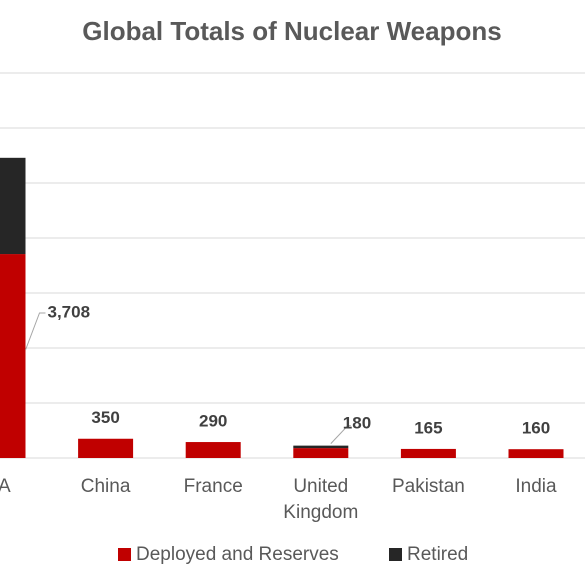  Describe the element at coordinates (357, 422) in the screenshot. I see `value-label: 180` at that location.